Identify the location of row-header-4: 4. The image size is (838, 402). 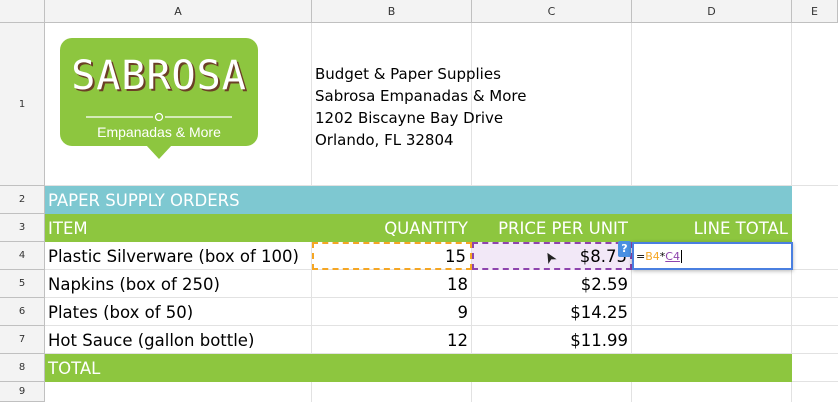
(22, 256).